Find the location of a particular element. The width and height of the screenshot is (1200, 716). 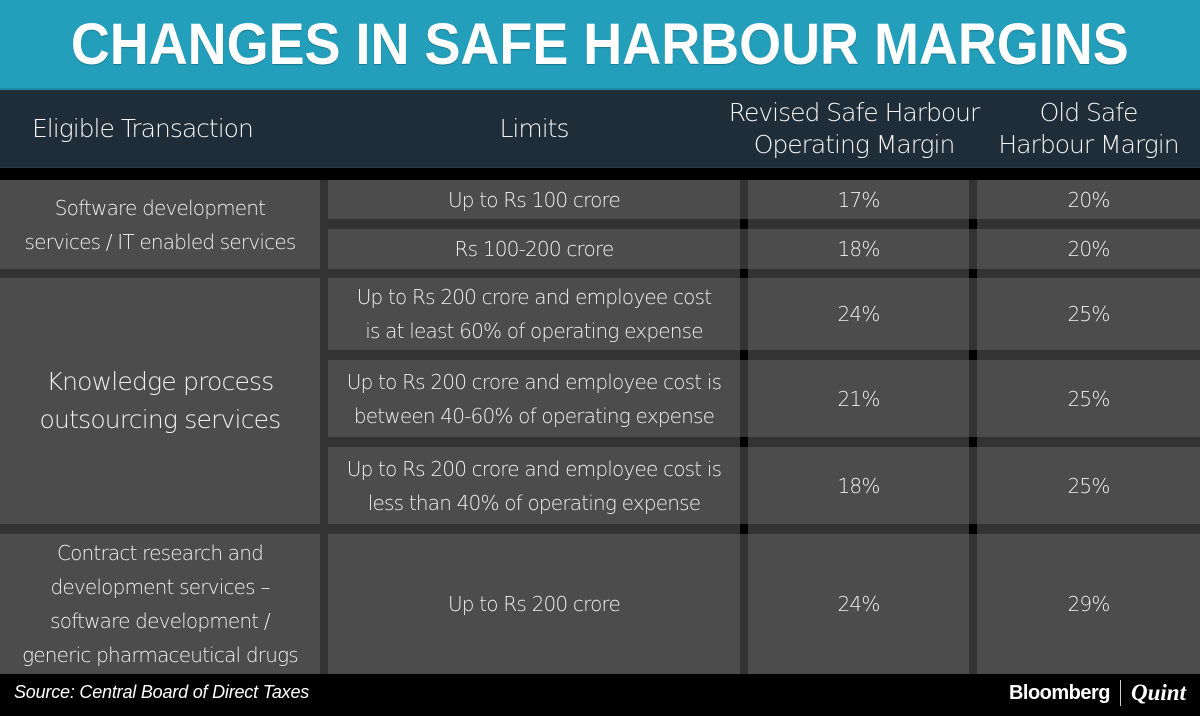

cell-text: outsourcing services is located at coordinates (160, 419).